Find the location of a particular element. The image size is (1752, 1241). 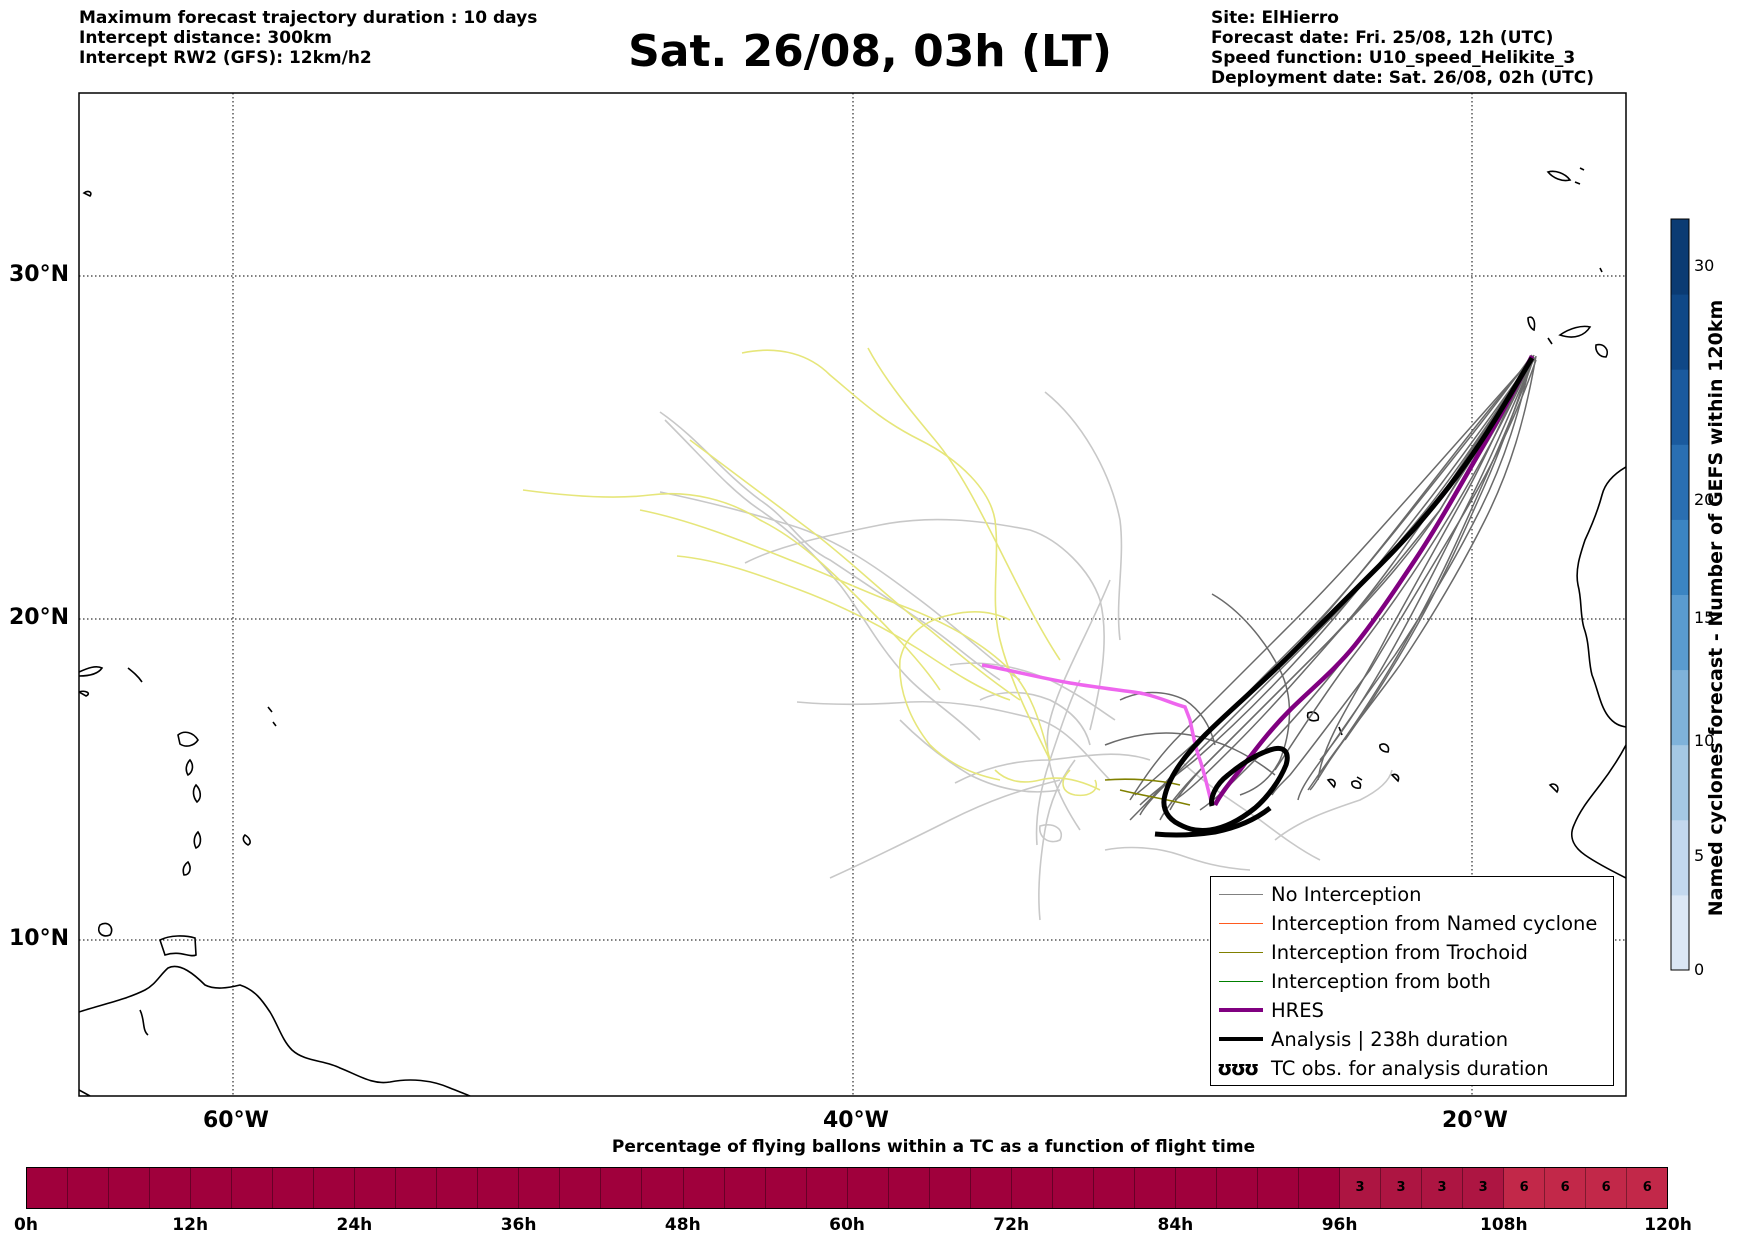

colorbar is located at coordinates (1680, 595).